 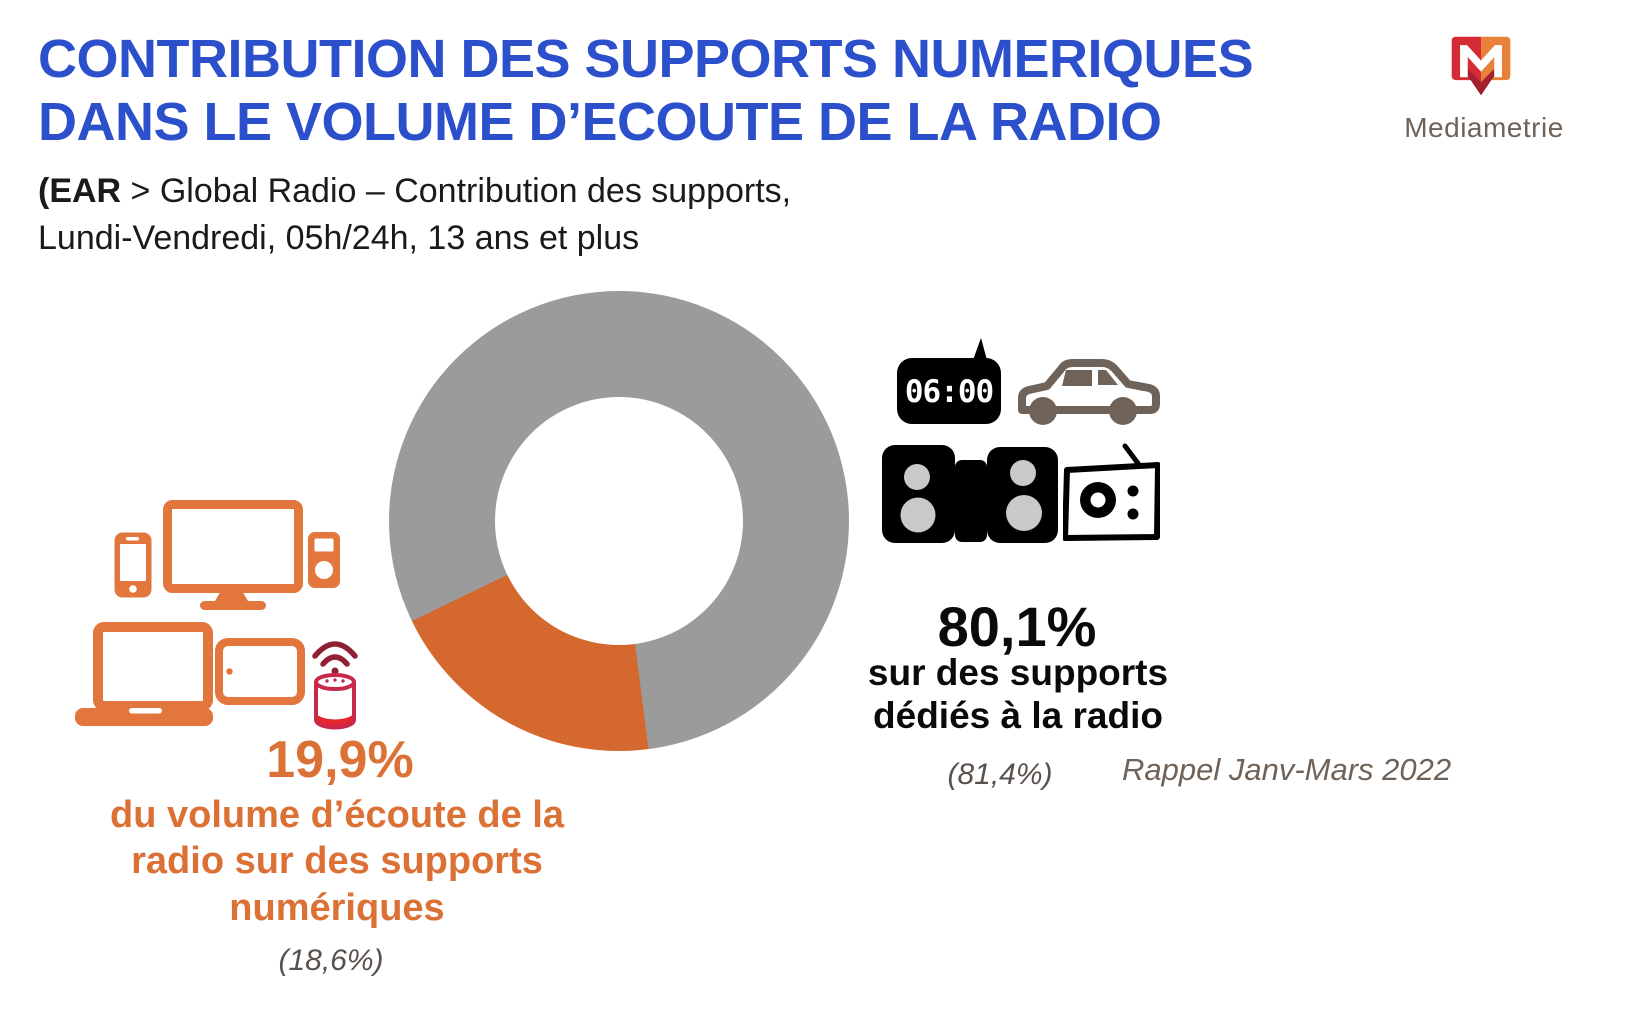 I want to click on alarm-clock-display: 06:00, so click(x=949, y=392).